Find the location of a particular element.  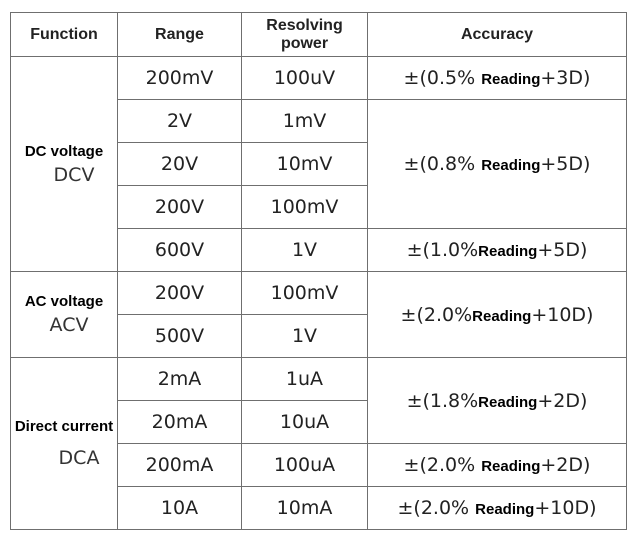

table-row: 200V 100mV is located at coordinates (319, 207).